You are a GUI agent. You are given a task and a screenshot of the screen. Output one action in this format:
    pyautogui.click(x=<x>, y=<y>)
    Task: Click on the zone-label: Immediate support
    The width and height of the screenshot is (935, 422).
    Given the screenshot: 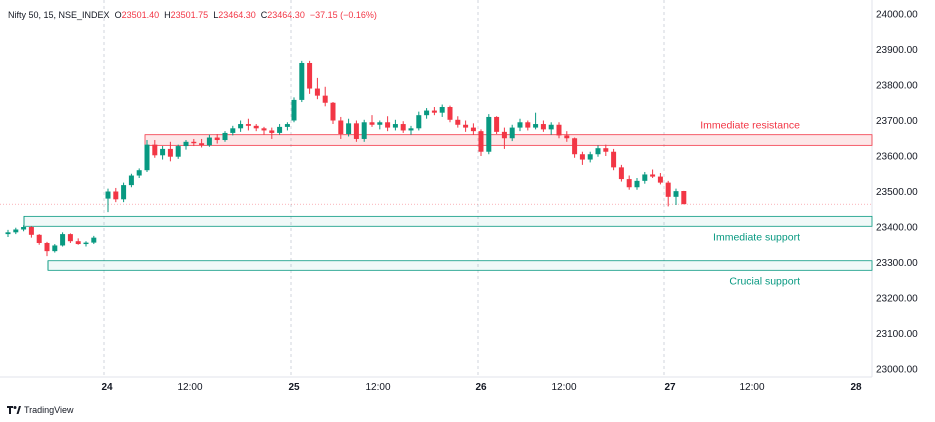 What is the action you would take?
    pyautogui.click(x=756, y=237)
    